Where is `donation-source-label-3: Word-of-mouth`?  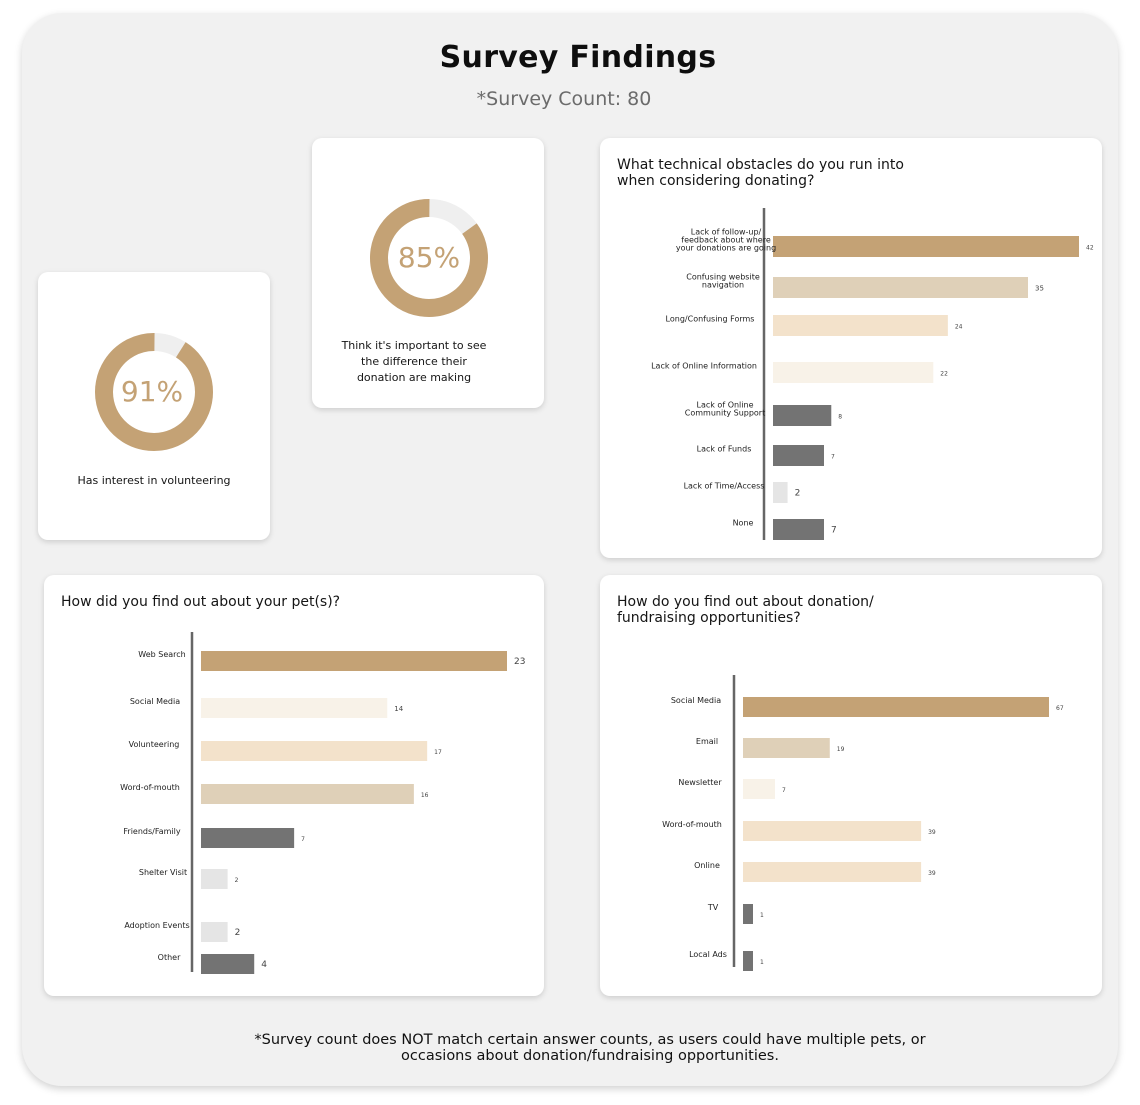 donation-source-label-3: Word-of-mouth is located at coordinates (692, 824).